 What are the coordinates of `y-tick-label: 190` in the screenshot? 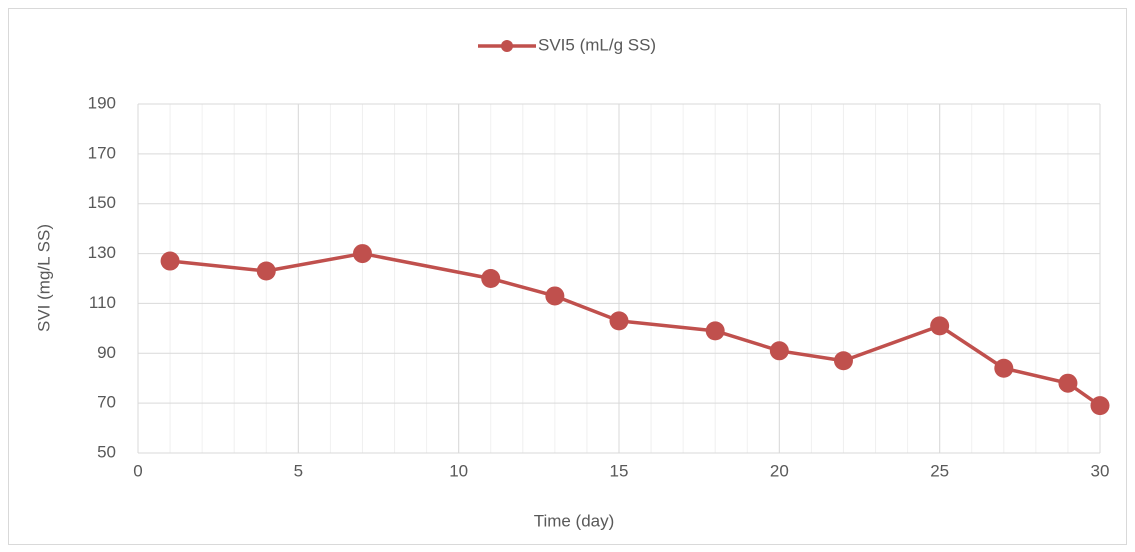 It's located at (102, 102).